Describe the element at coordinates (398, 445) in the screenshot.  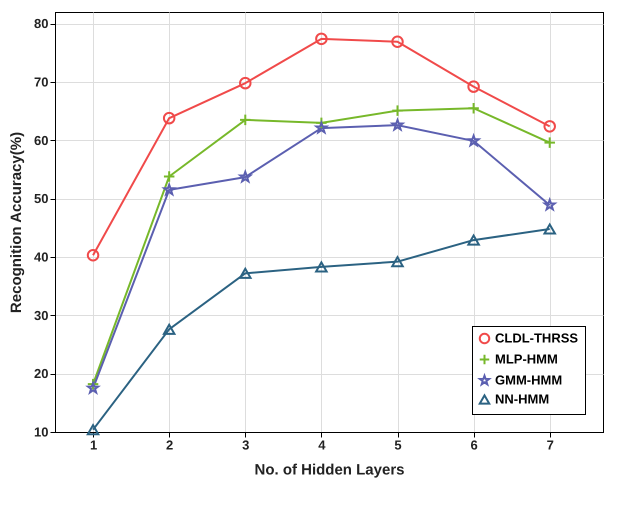
I see `x-tick-label: 5` at that location.